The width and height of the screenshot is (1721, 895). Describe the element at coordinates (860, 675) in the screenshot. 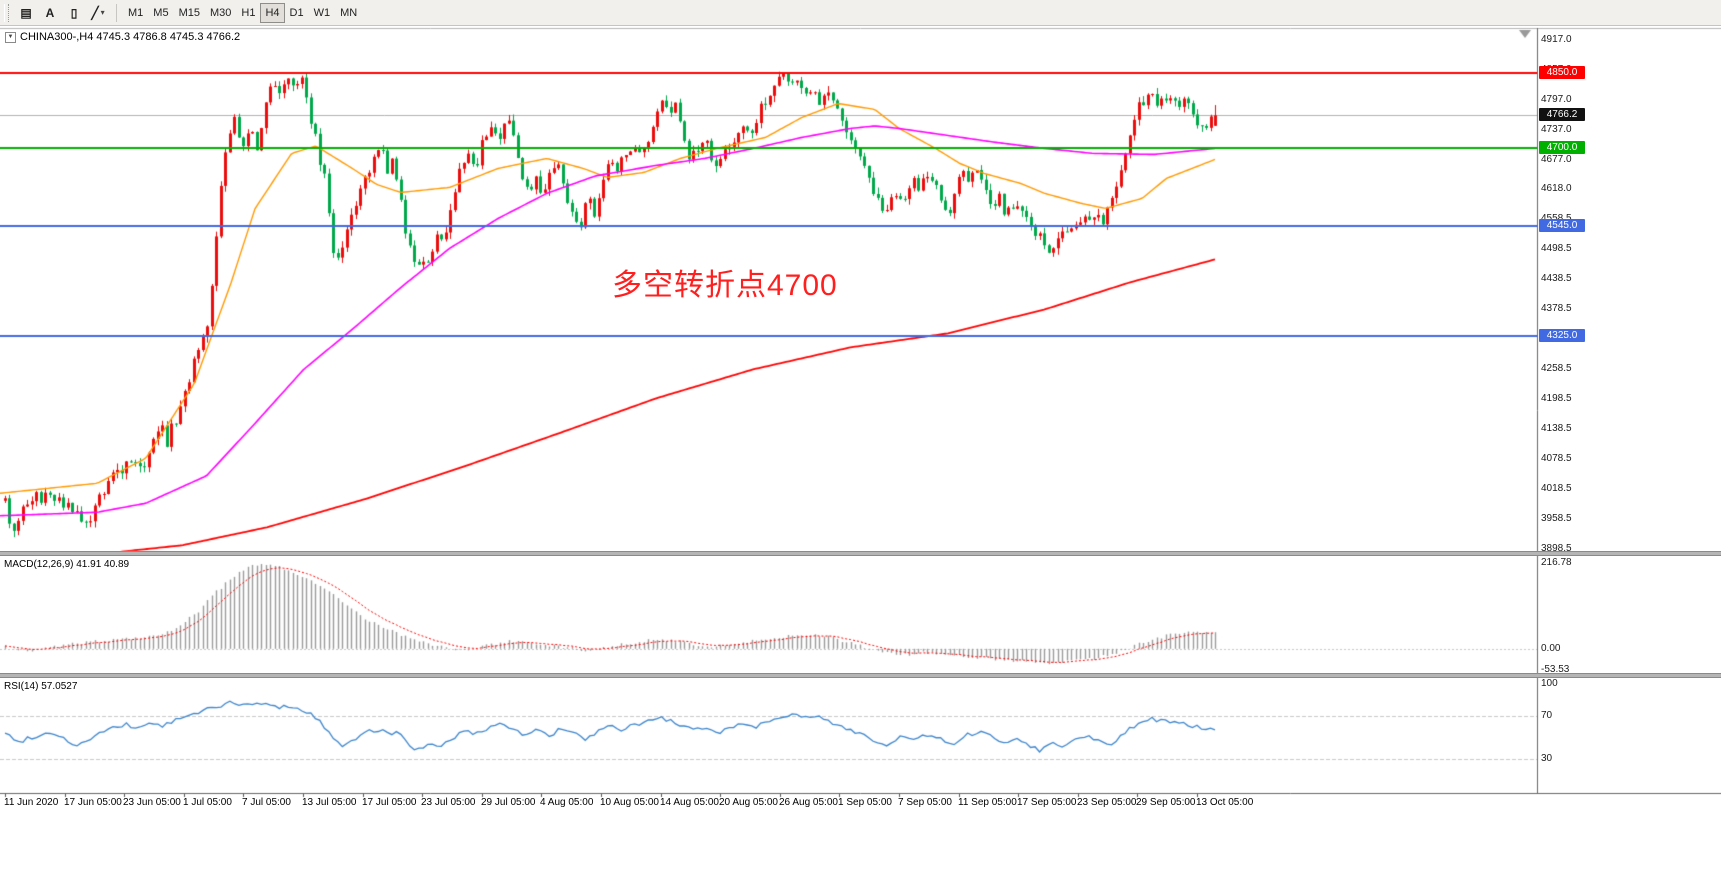

I see `rsi-panel-splitter` at that location.